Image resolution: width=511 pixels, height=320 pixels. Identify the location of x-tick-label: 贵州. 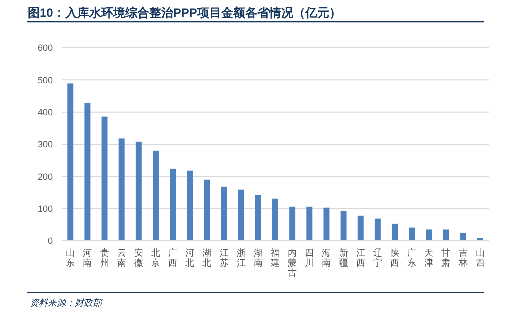
(105, 258).